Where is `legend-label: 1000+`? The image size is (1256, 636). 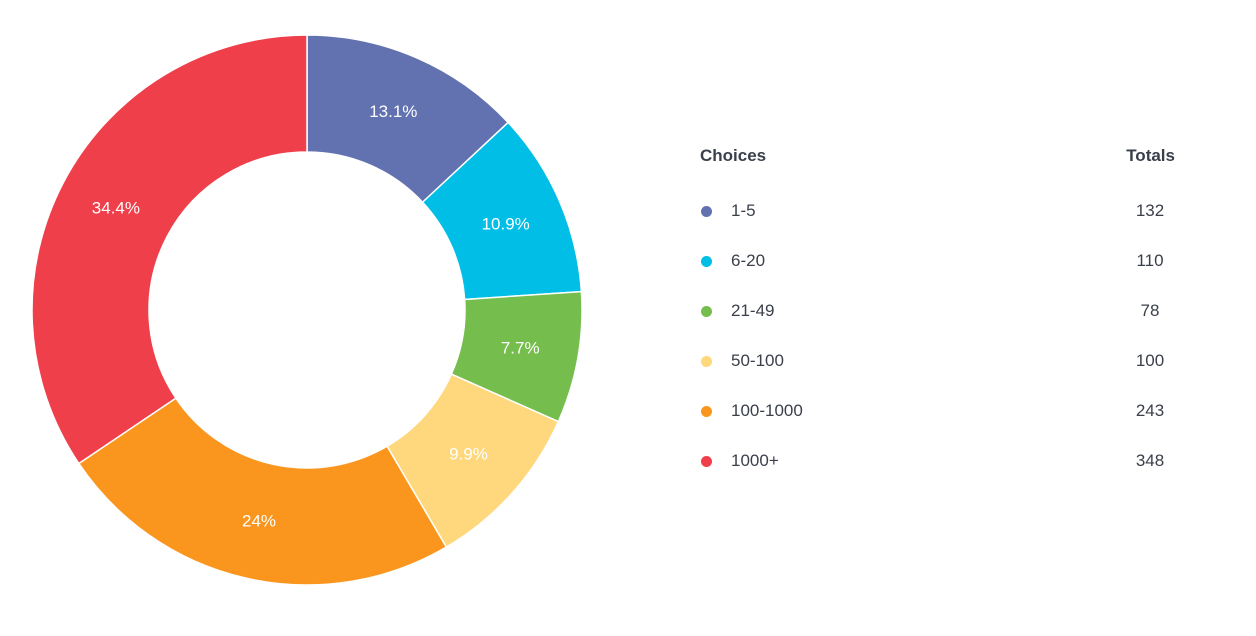 legend-label: 1000+ is located at coordinates (755, 460).